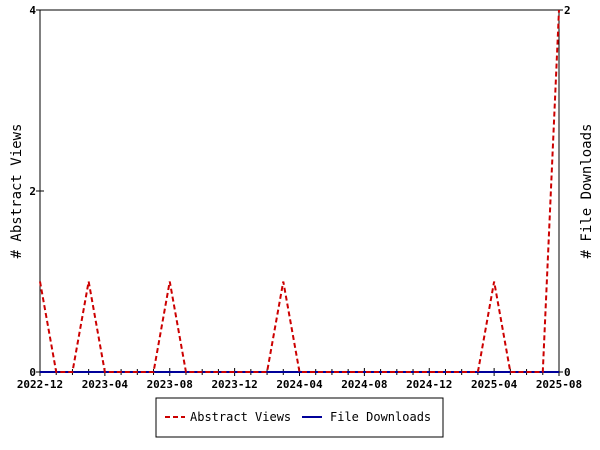 This screenshot has width=600, height=450. What do you see at coordinates (105, 384) in the screenshot?
I see `x-tick-label: 2023-04` at bounding box center [105, 384].